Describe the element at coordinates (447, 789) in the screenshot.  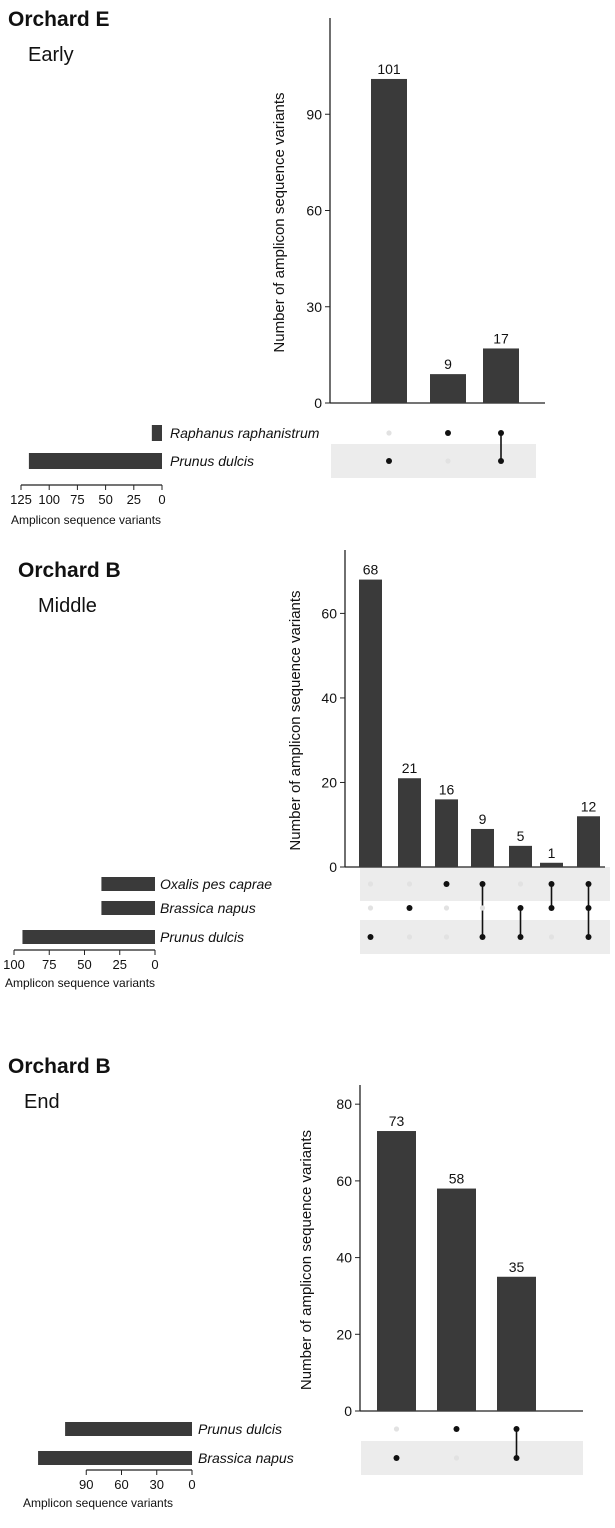
I see `bar-value-label: 16` at that location.